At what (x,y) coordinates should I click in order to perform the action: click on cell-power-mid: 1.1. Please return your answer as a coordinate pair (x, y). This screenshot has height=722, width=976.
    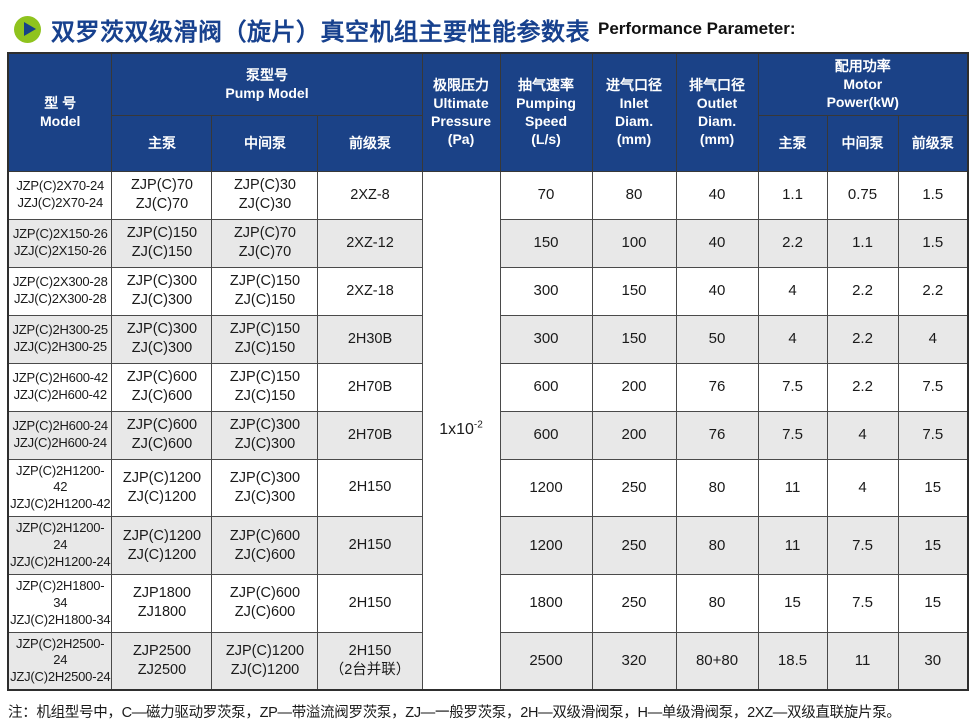
    Looking at the image, I should click on (862, 243).